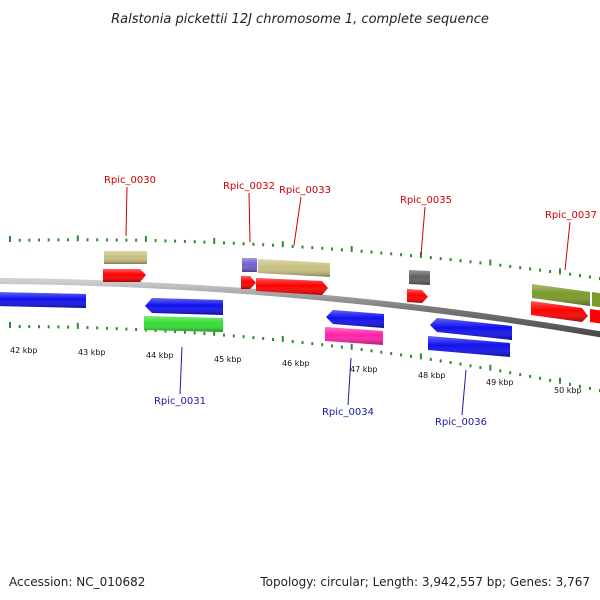 This screenshot has width=600, height=600. What do you see at coordinates (426, 200) in the screenshot?
I see `gene-label-0035: Rpic_0035` at bounding box center [426, 200].